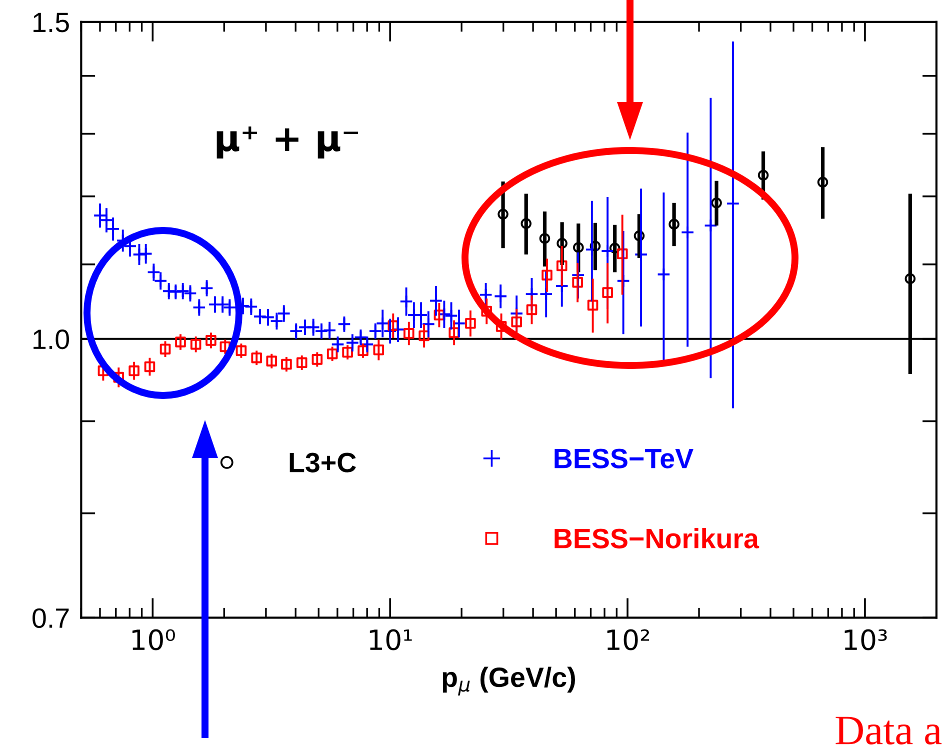 The height and width of the screenshot is (756, 944). Describe the element at coordinates (287, 142) in the screenshot. I see `annotation: μ⁺ + μ⁻` at that location.